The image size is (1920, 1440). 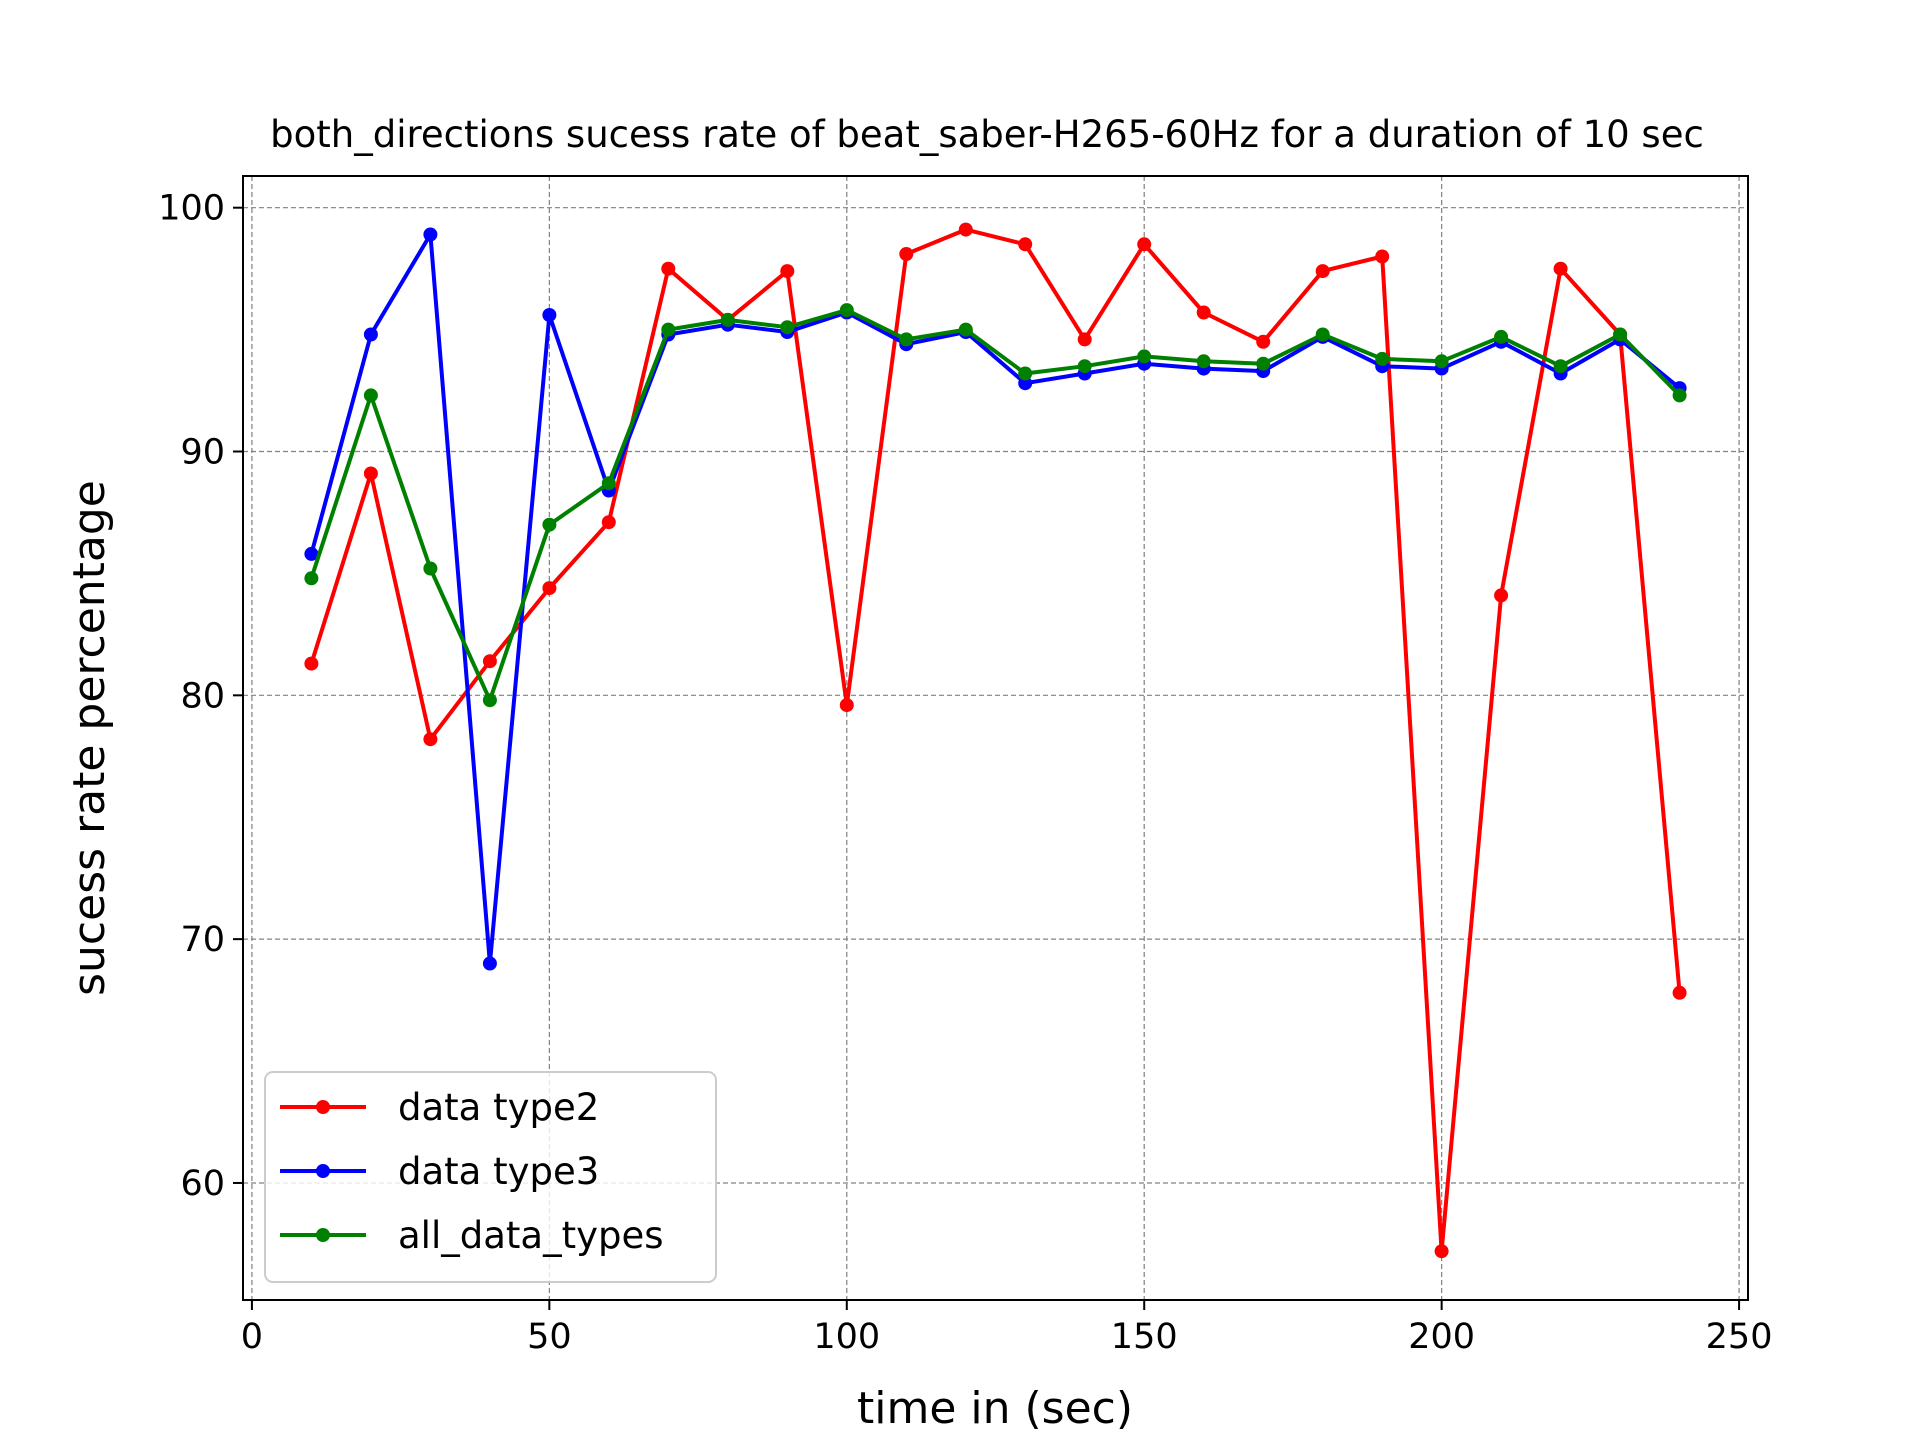 I want to click on y-axis-label: sucess rate percentage, so click(x=89, y=738).